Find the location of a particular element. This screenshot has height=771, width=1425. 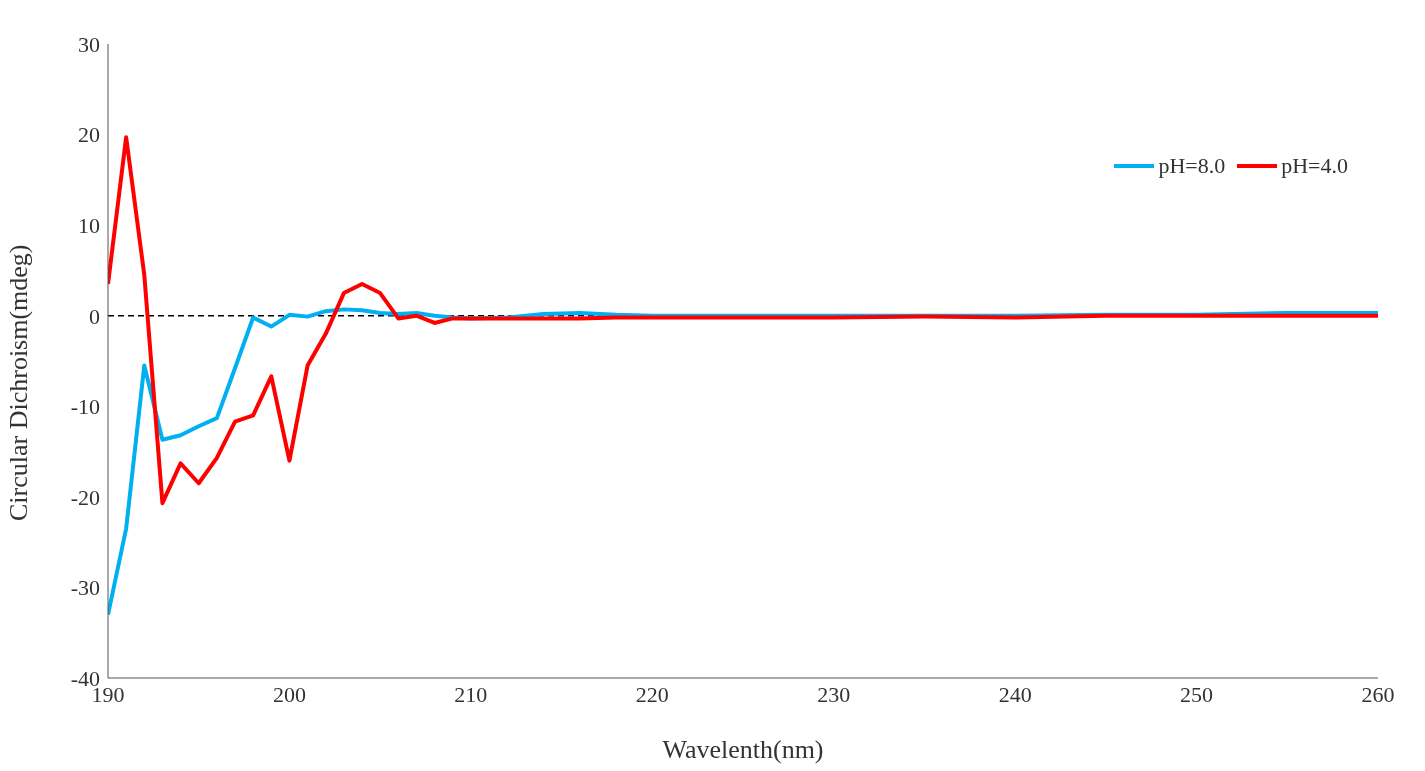

y-tick-label: -30 is located at coordinates (85, 588).